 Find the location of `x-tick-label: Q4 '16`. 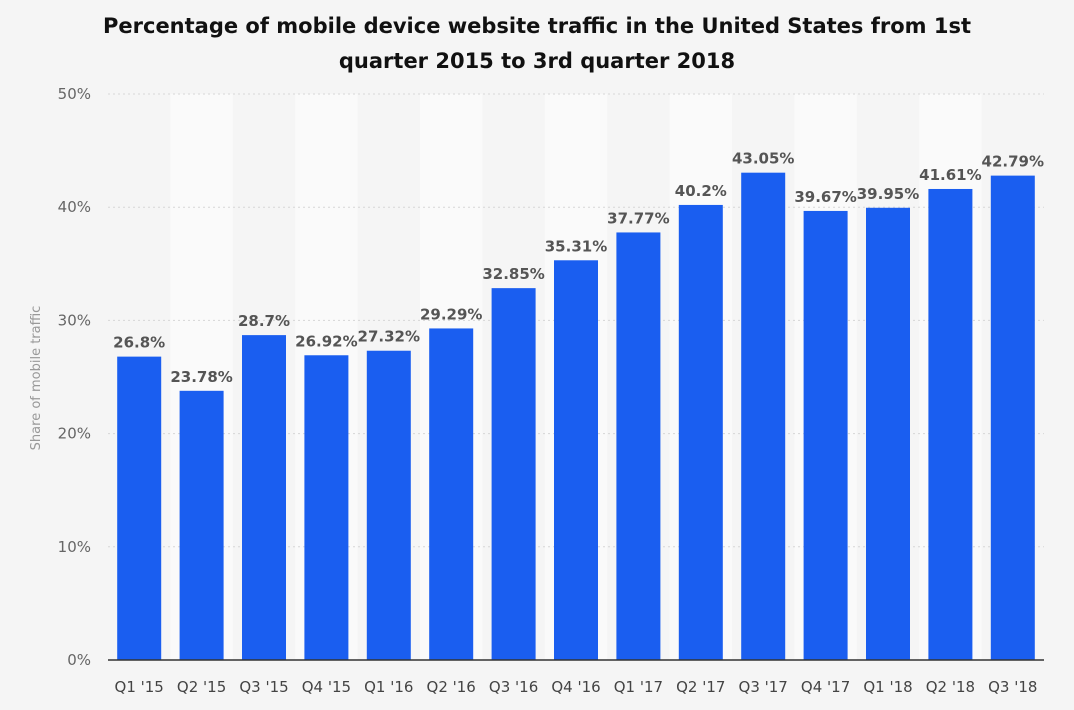

x-tick-label: Q4 '16 is located at coordinates (575, 687).